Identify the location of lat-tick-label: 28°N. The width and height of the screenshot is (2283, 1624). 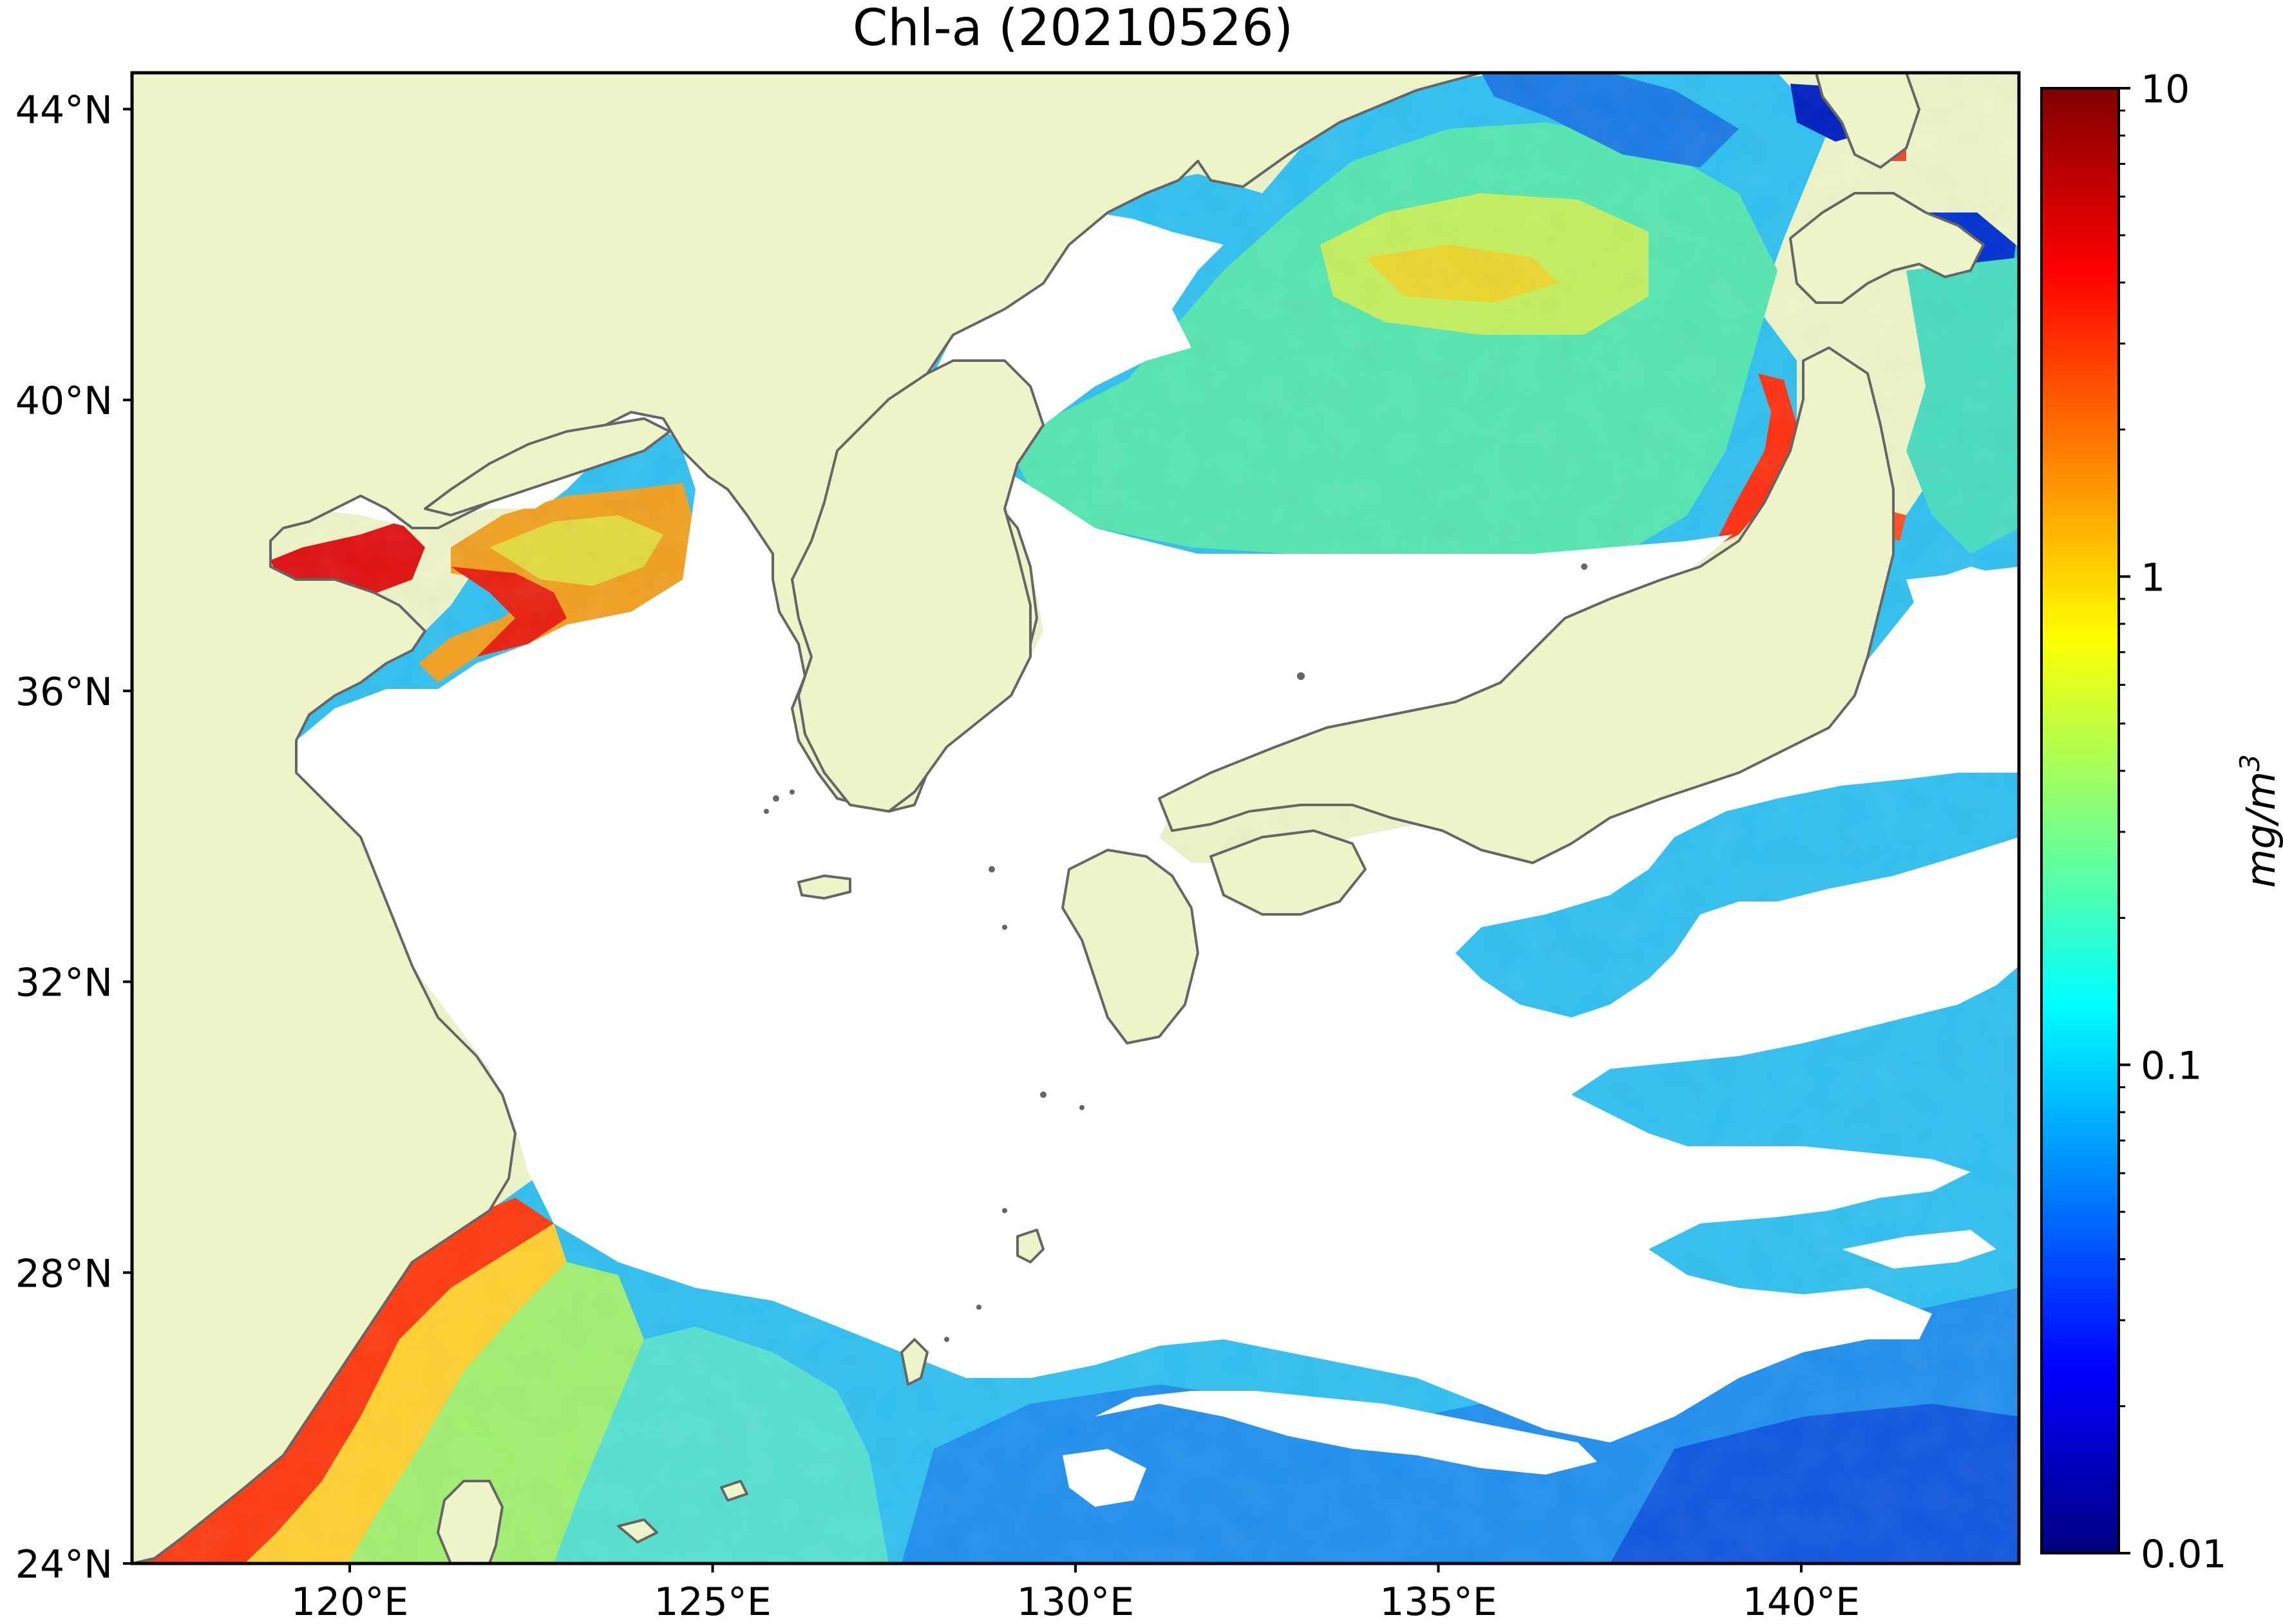
(64, 1274).